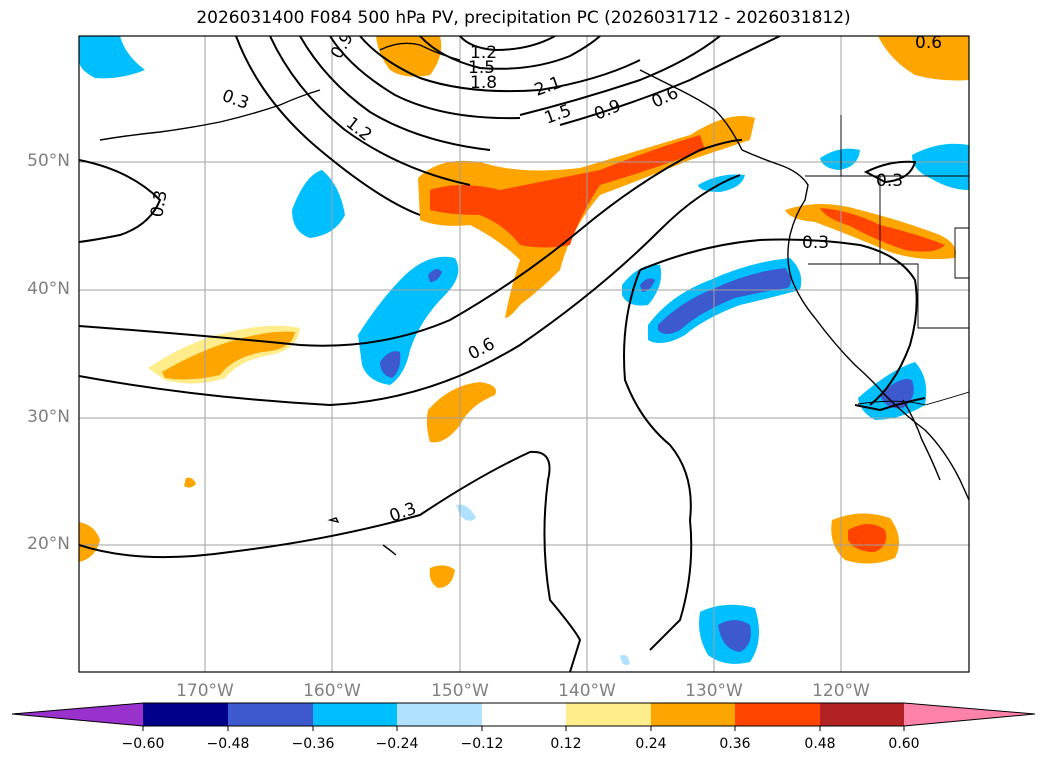 The width and height of the screenshot is (1047, 765). I want to click on lat-label: 20°N, so click(48, 544).